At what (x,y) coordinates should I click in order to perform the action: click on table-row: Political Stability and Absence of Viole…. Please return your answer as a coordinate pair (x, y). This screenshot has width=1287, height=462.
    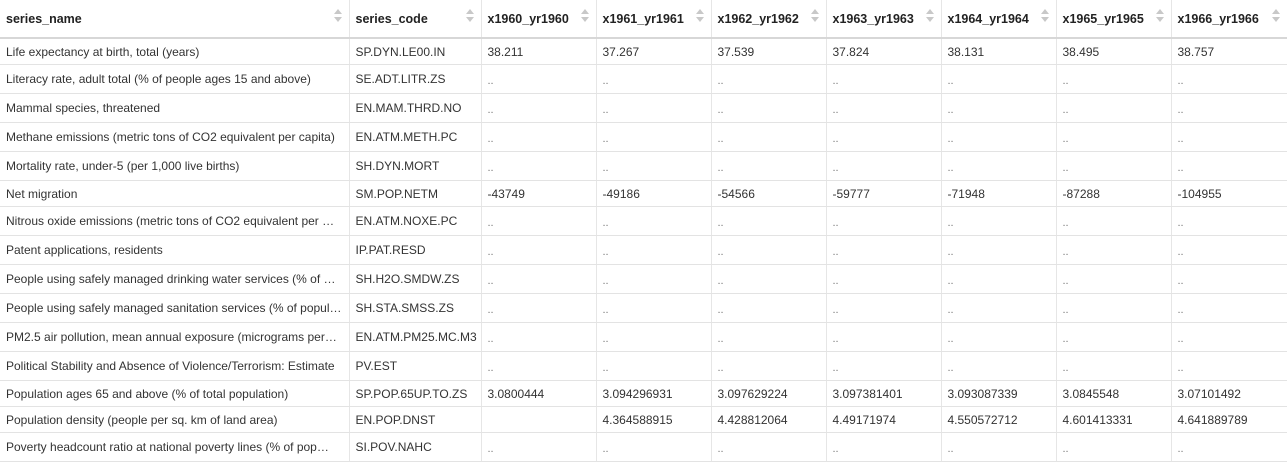
    Looking at the image, I should click on (643, 366).